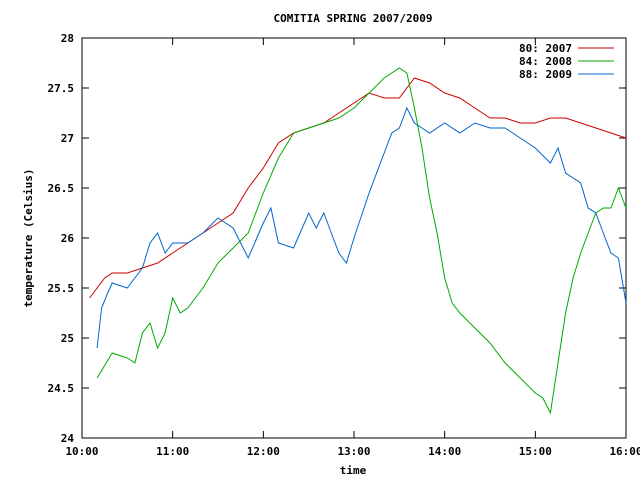 The image size is (640, 485). What do you see at coordinates (67, 138) in the screenshot?
I see `y-tick-label: 27` at bounding box center [67, 138].